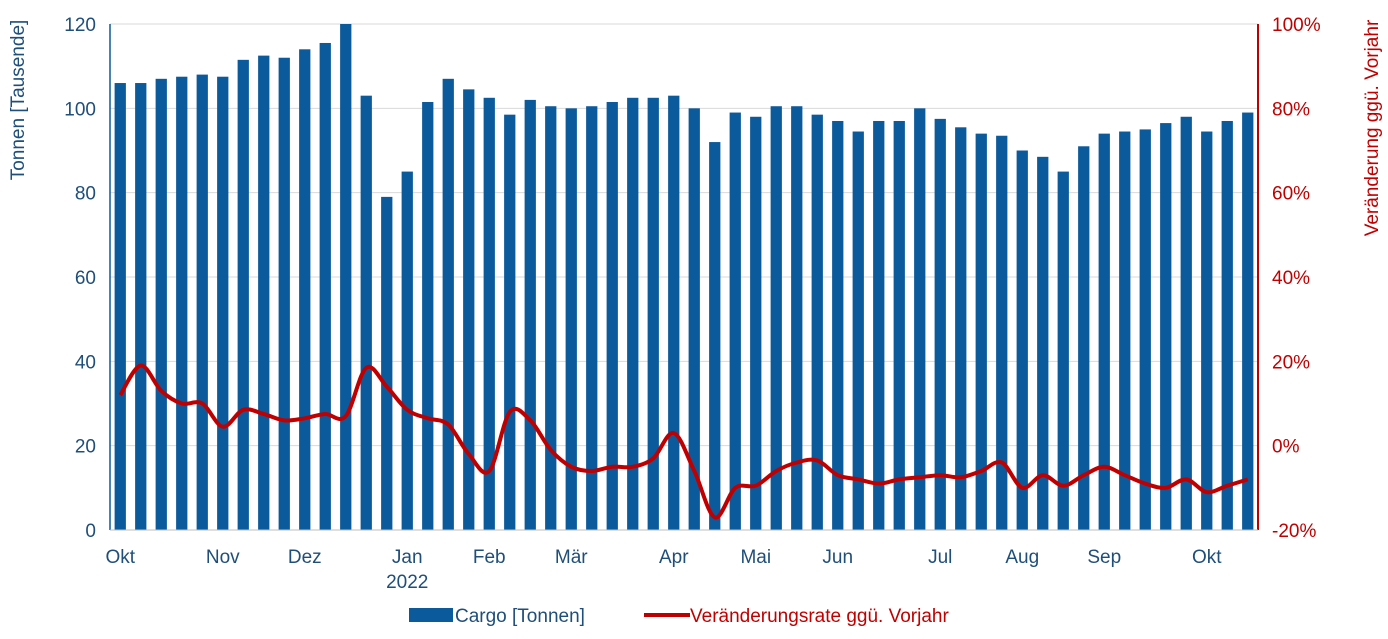  What do you see at coordinates (223, 557) in the screenshot?
I see `x-tick-label: Nov` at bounding box center [223, 557].